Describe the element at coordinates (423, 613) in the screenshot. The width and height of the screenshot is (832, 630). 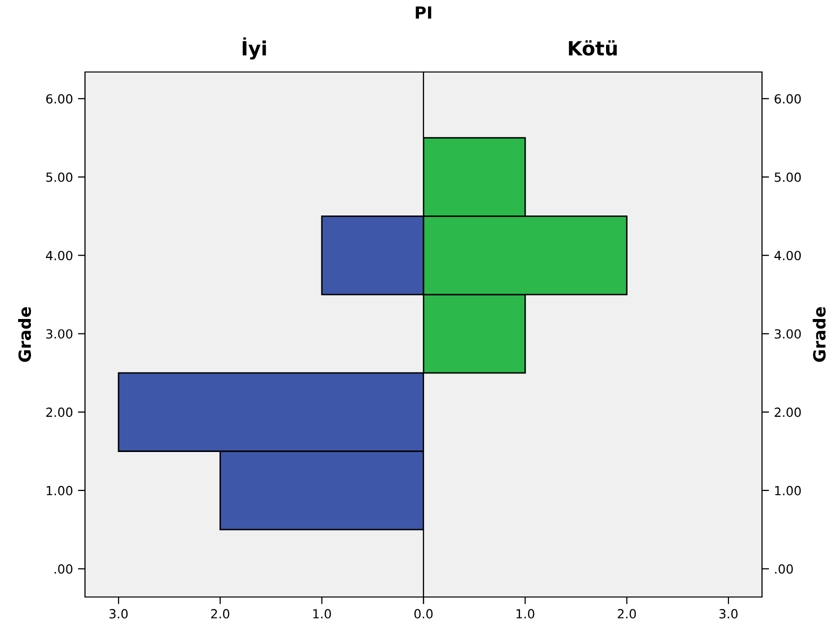
I see `x-tick-label: 0.0` at that location.